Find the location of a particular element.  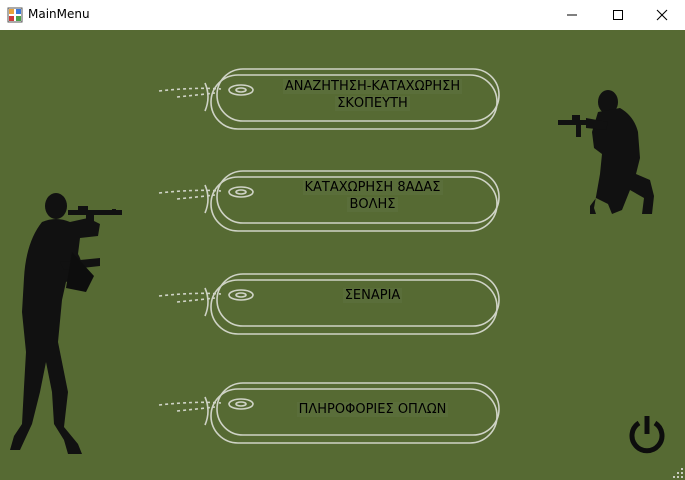

menu-item-weapon-info: ΠΛΗΡΟΦΟΡΙΕΣ ΟΠΛΩΝ is located at coordinates (330, 412).